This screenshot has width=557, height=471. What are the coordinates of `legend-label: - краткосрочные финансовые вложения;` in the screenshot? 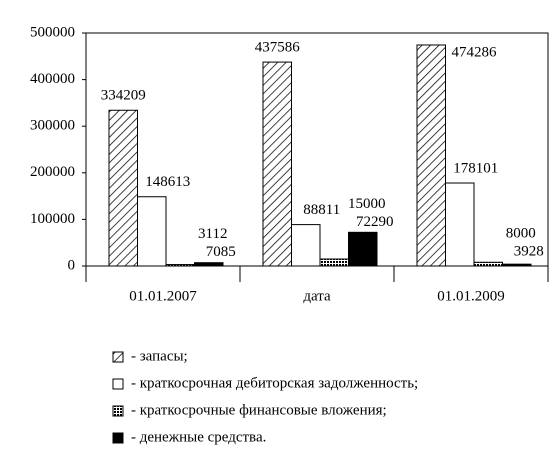 It's located at (259, 410).